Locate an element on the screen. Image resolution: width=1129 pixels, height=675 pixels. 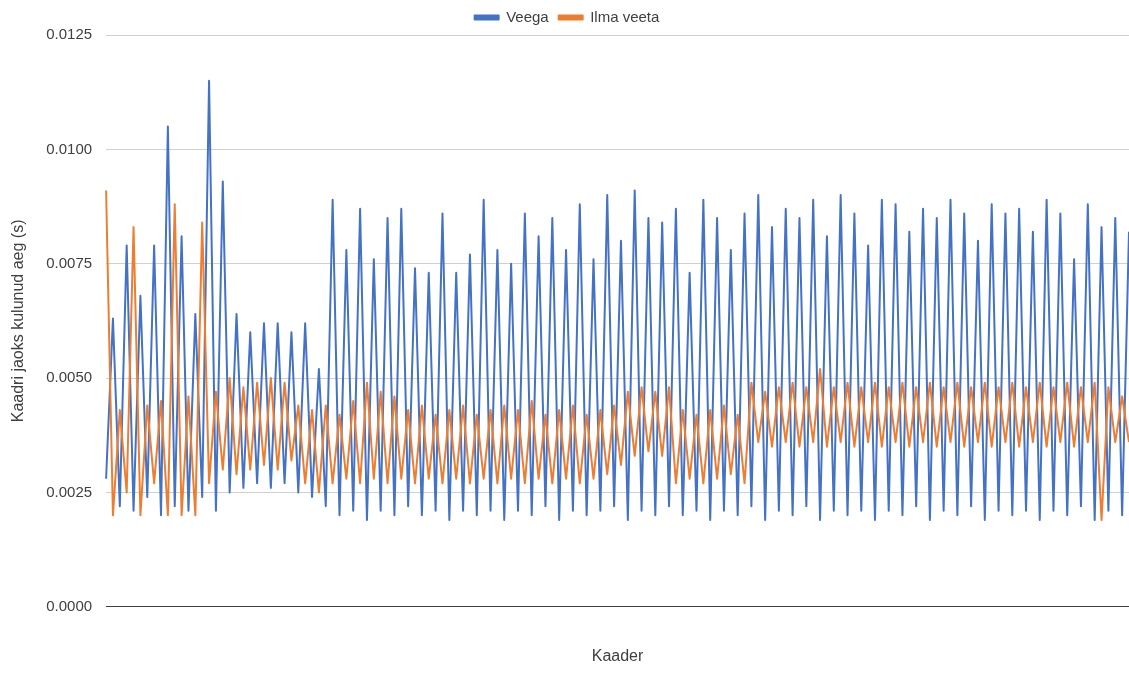
y-tick-label: 0.0050 is located at coordinates (69, 377).